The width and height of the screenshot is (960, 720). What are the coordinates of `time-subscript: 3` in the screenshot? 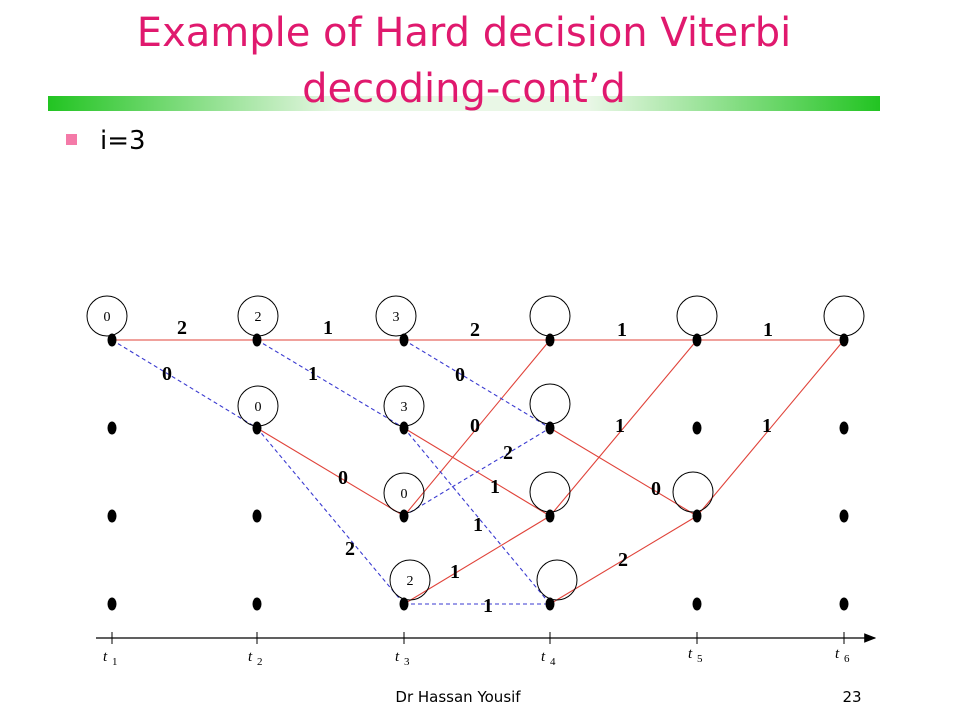 It's located at (407, 662).